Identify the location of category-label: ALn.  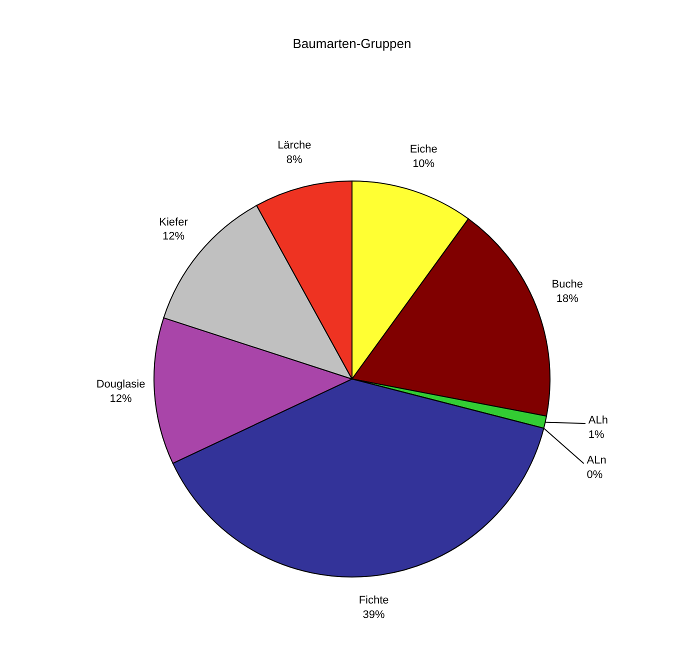
(596, 460).